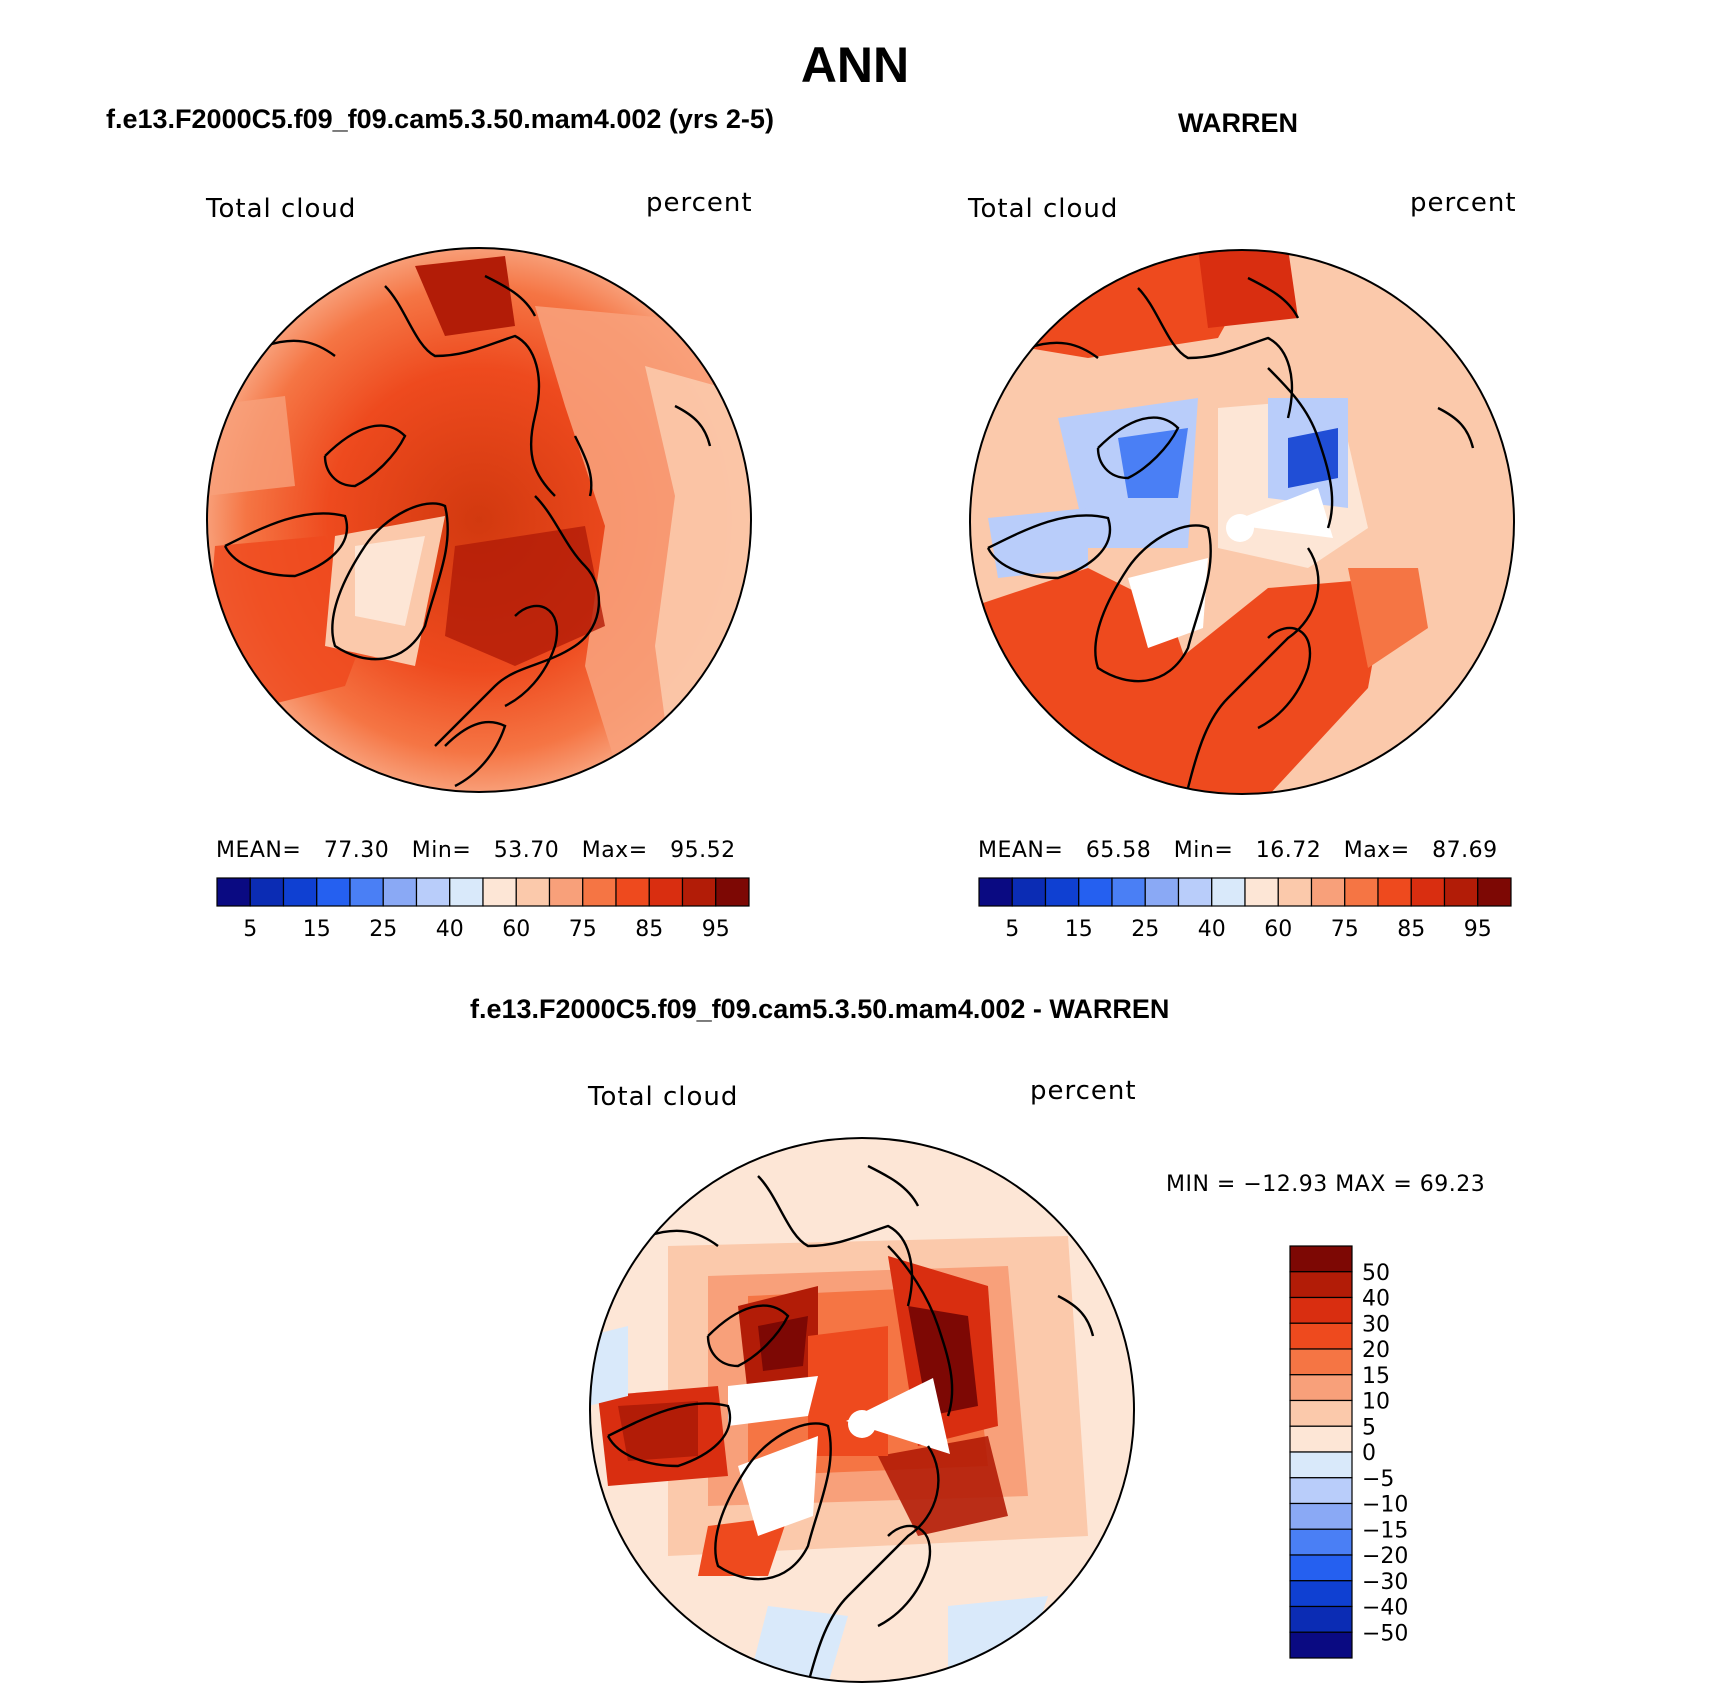 This screenshot has width=1710, height=1684. I want to click on colorbar-tick-label: −5, so click(1378, 1479).